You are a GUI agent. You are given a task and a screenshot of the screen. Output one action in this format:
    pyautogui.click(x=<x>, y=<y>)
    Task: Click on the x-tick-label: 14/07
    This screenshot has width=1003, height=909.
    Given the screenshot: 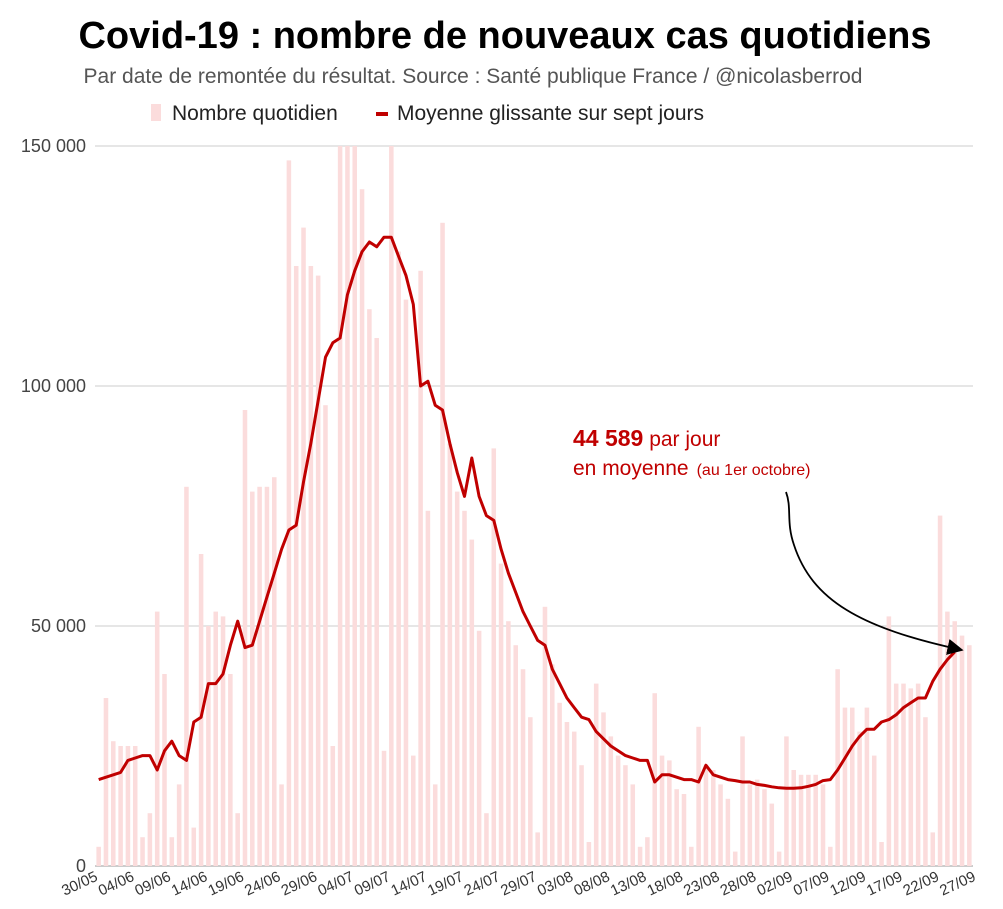 What is the action you would take?
    pyautogui.click(x=408, y=883)
    